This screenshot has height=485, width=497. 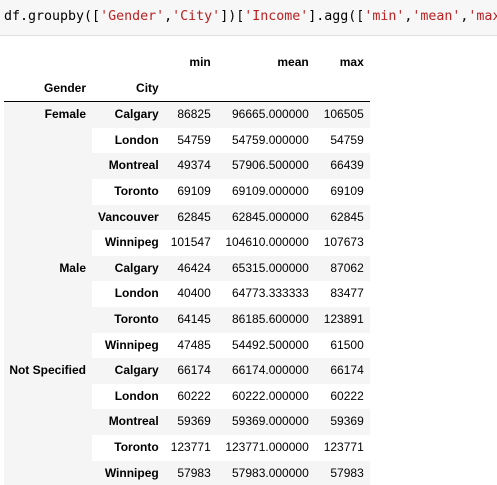 I want to click on column-header-row: min mean max, so click(x=187, y=63).